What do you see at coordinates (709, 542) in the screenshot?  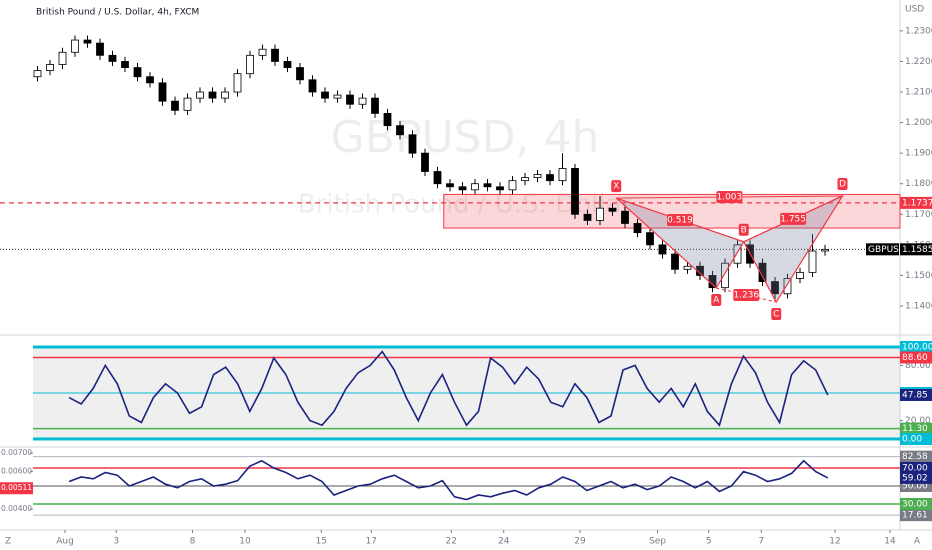 I see `x-tick-label: 5` at bounding box center [709, 542].